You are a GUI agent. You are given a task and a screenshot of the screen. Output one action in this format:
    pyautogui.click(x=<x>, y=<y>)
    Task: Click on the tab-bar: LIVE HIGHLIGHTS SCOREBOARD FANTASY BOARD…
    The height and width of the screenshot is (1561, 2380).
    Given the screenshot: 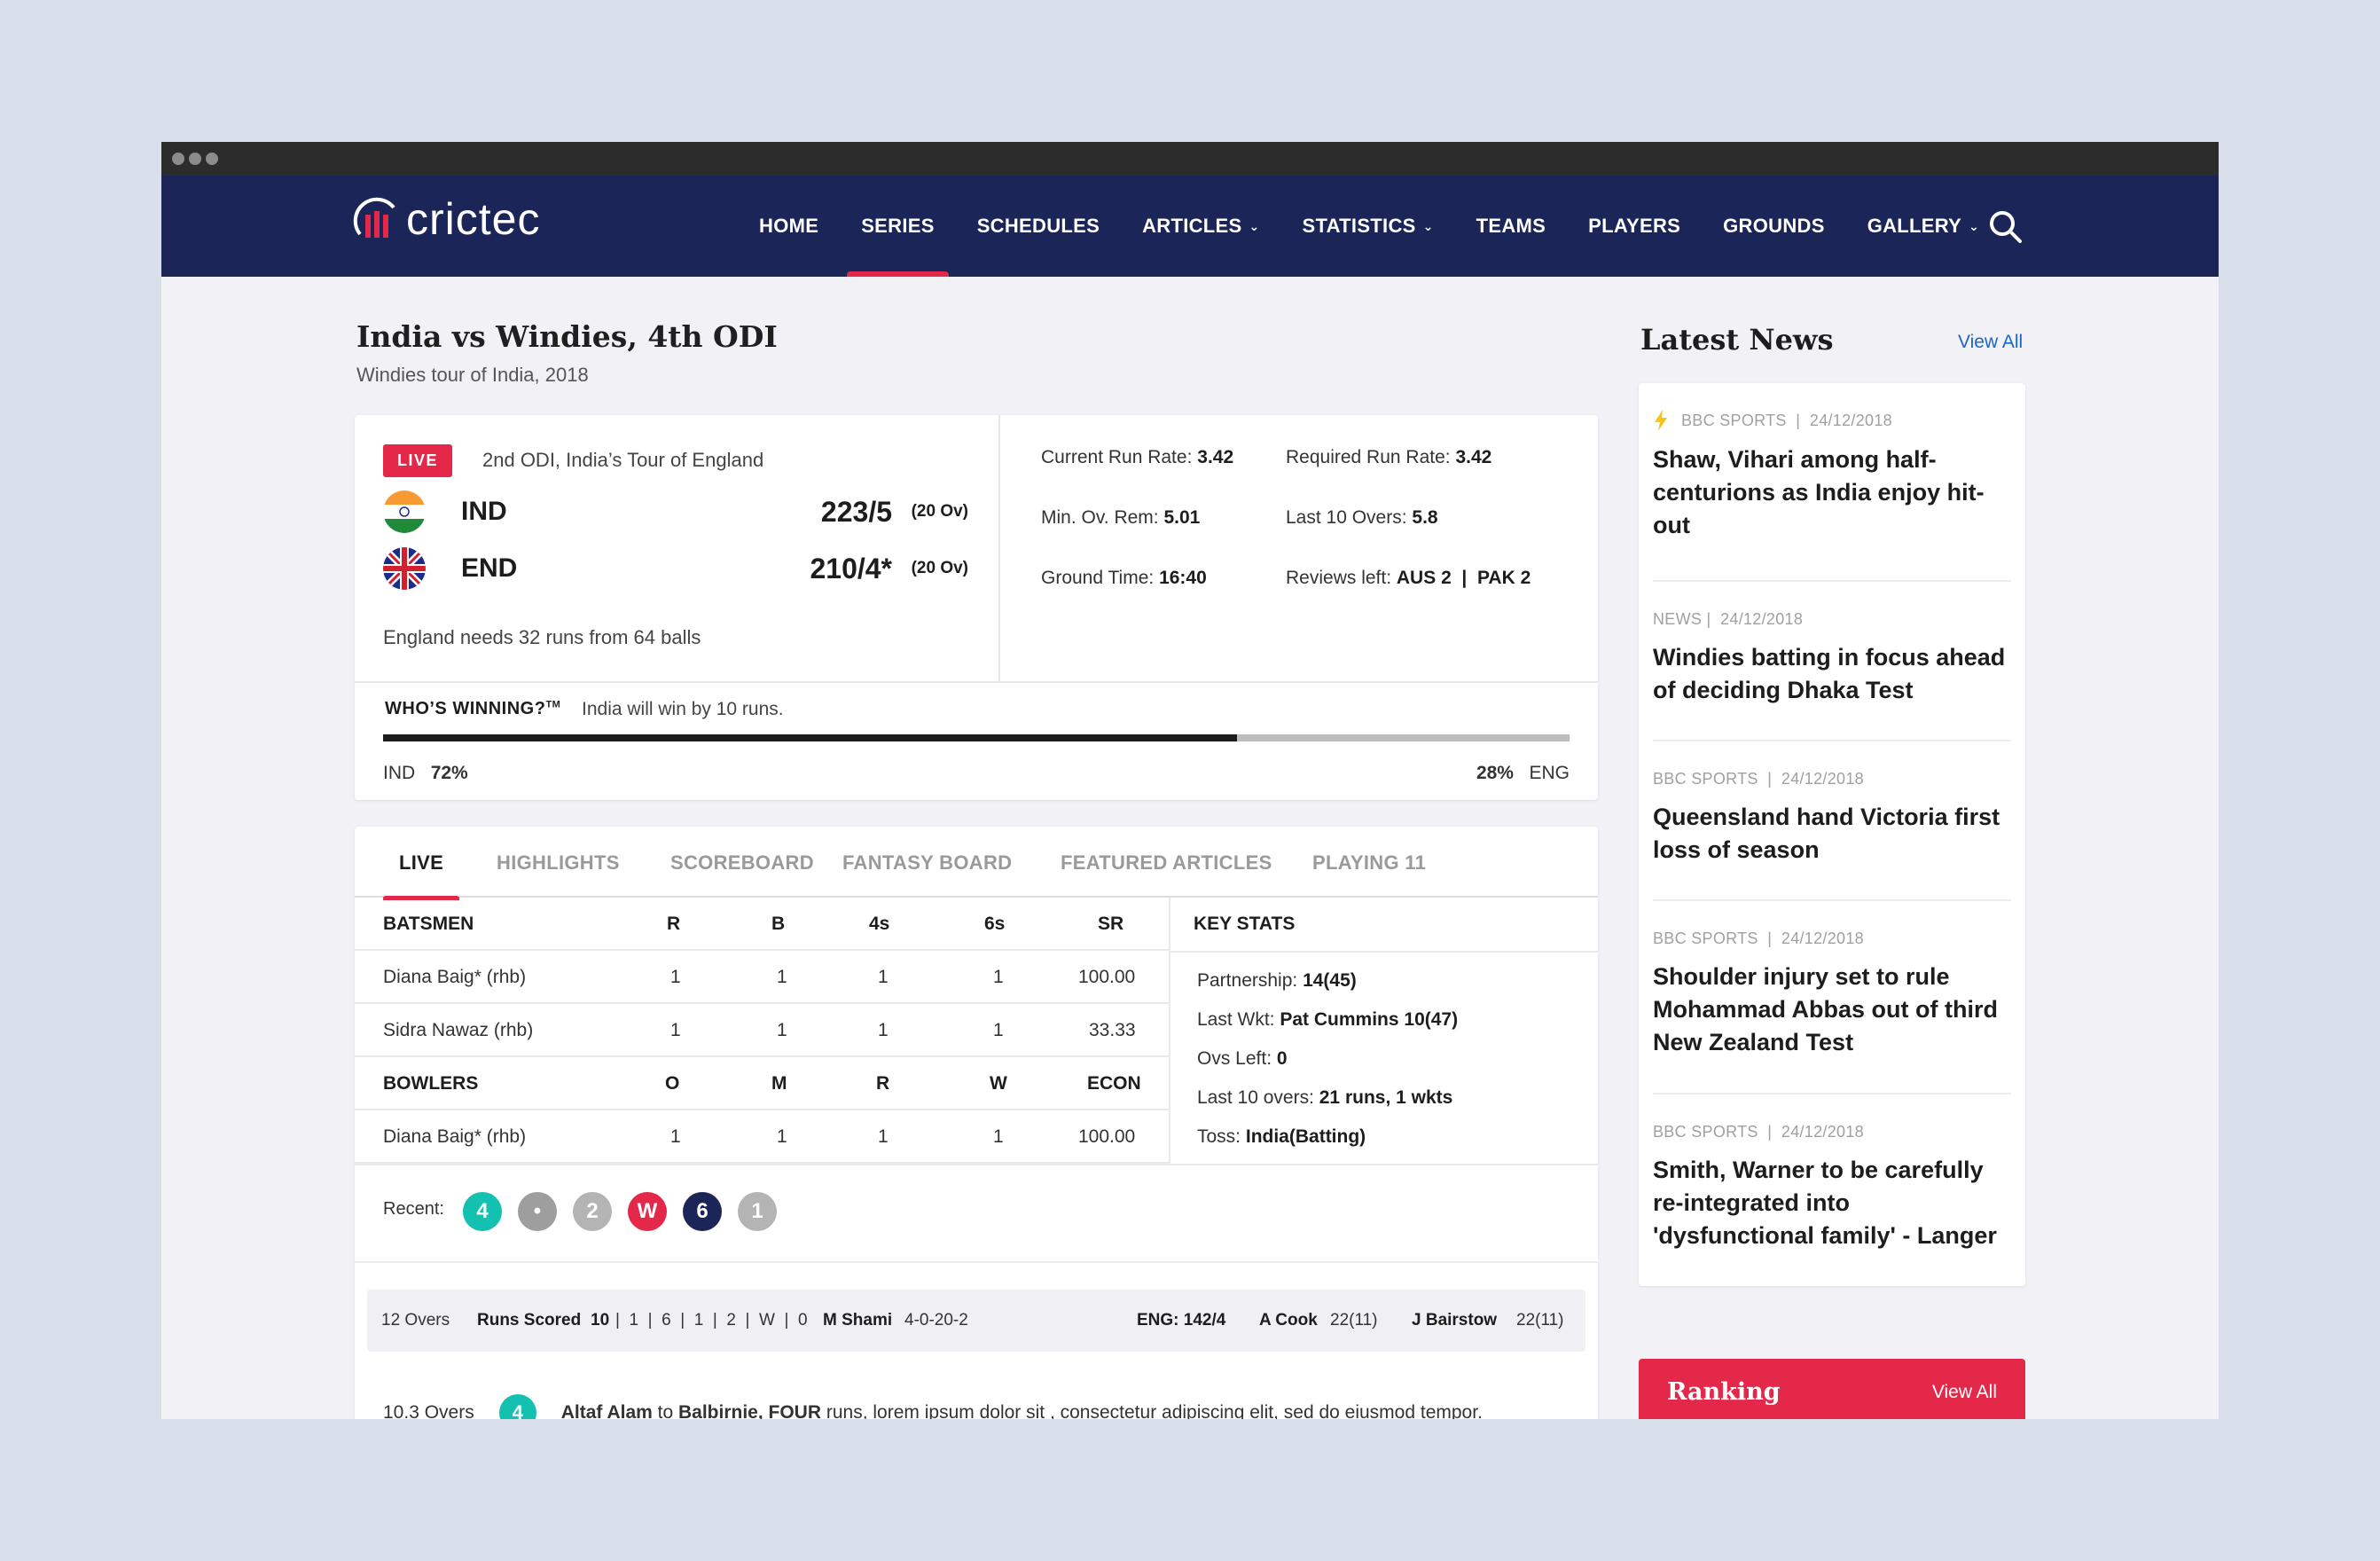 What is the action you would take?
    pyautogui.click(x=976, y=864)
    